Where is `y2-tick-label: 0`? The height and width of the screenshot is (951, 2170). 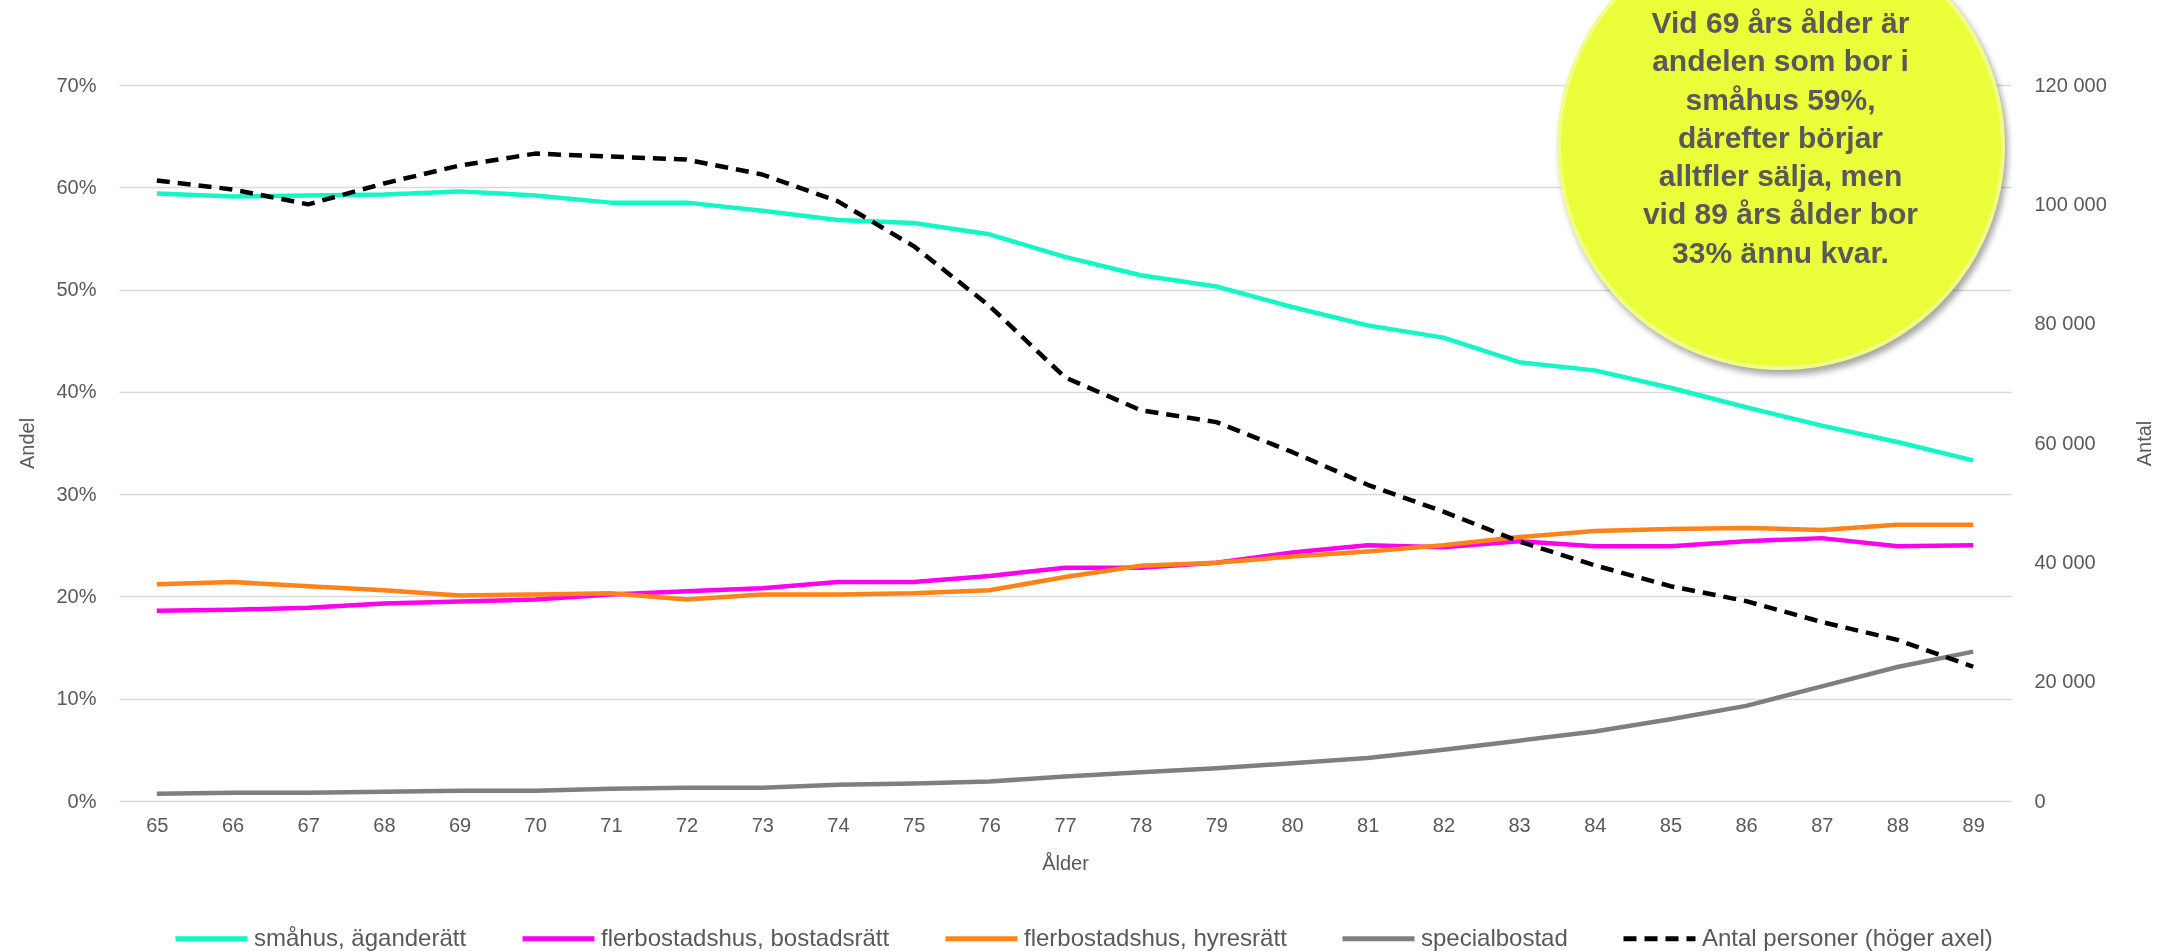 y2-tick-label: 0 is located at coordinates (2040, 800).